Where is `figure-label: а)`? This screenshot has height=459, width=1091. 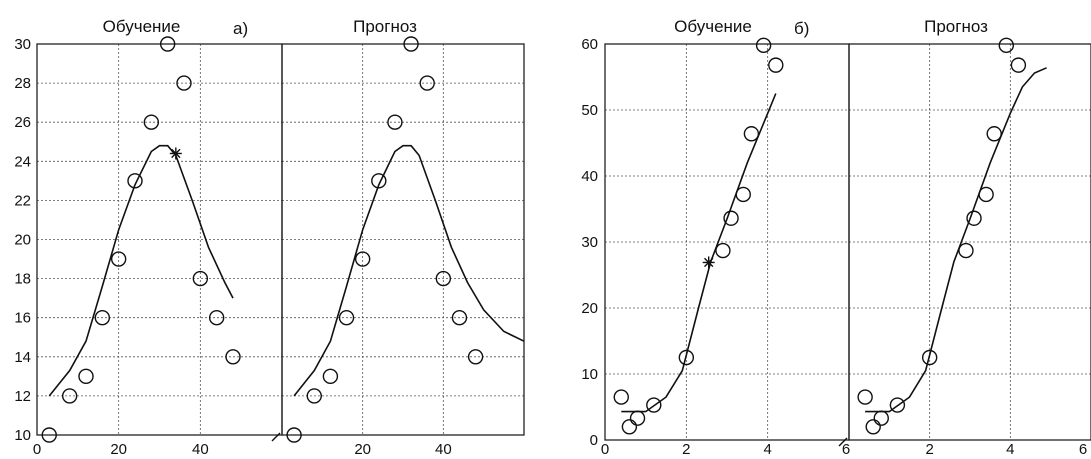
figure-label: а) is located at coordinates (240, 28).